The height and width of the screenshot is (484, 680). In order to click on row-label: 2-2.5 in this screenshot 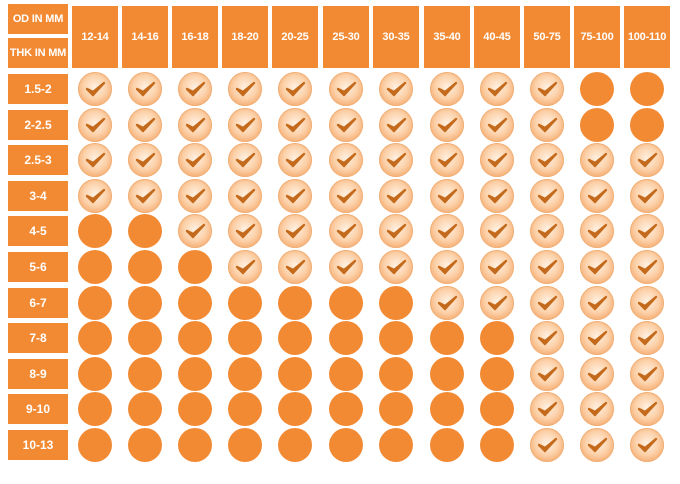, I will do `click(38, 124)`.